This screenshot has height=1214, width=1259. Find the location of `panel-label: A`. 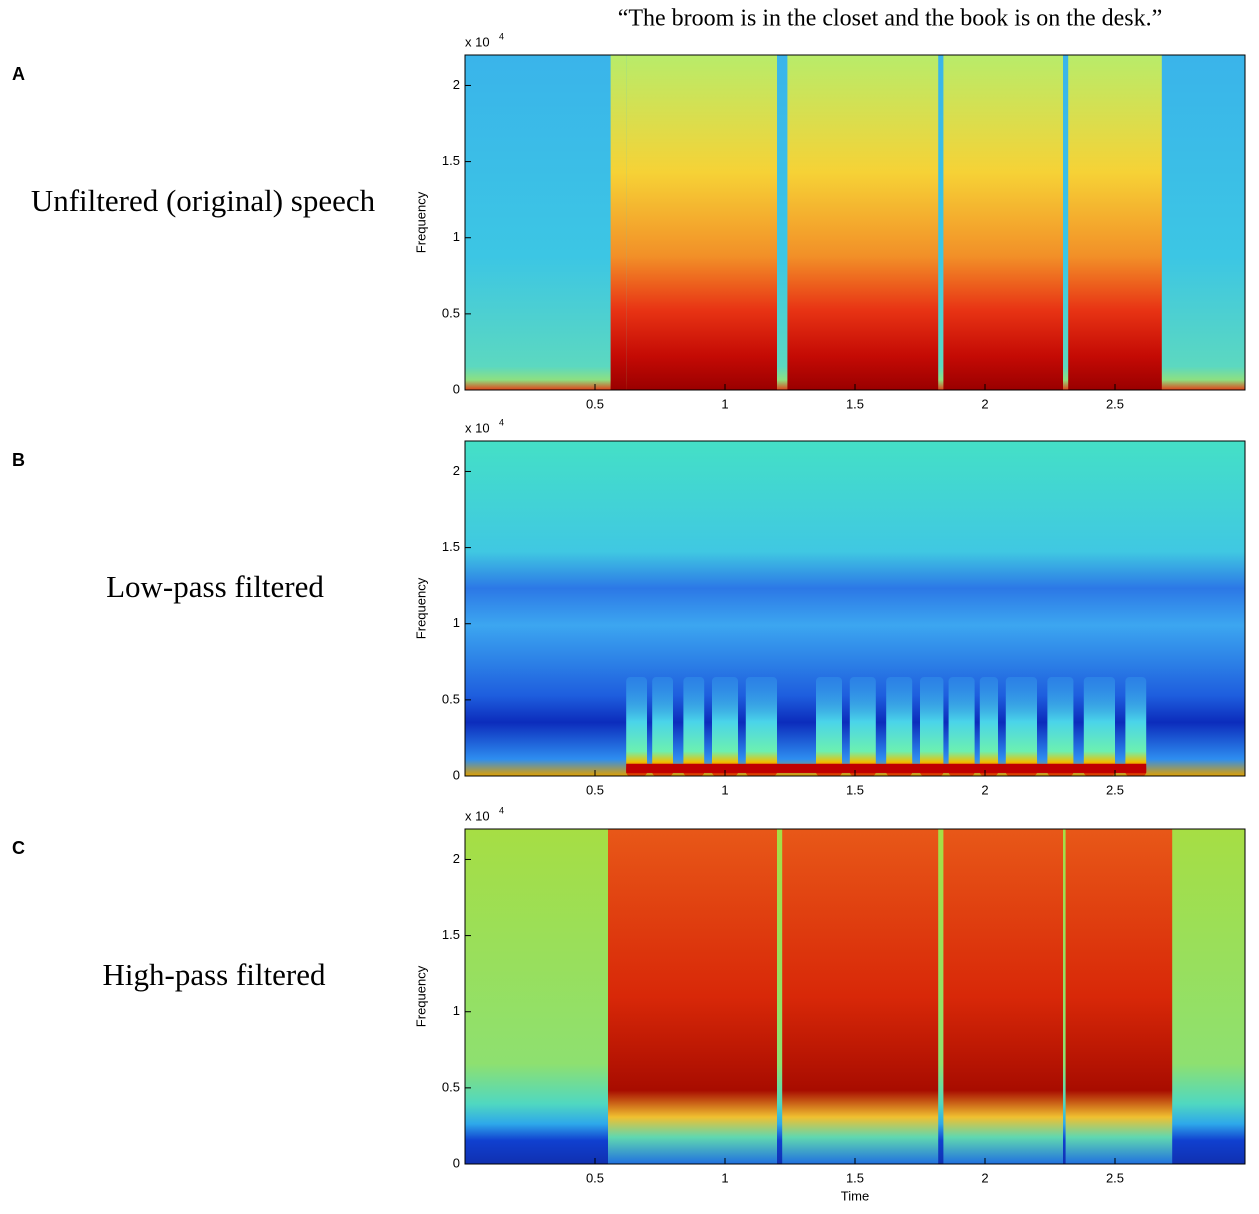

panel-label: A is located at coordinates (18, 74).